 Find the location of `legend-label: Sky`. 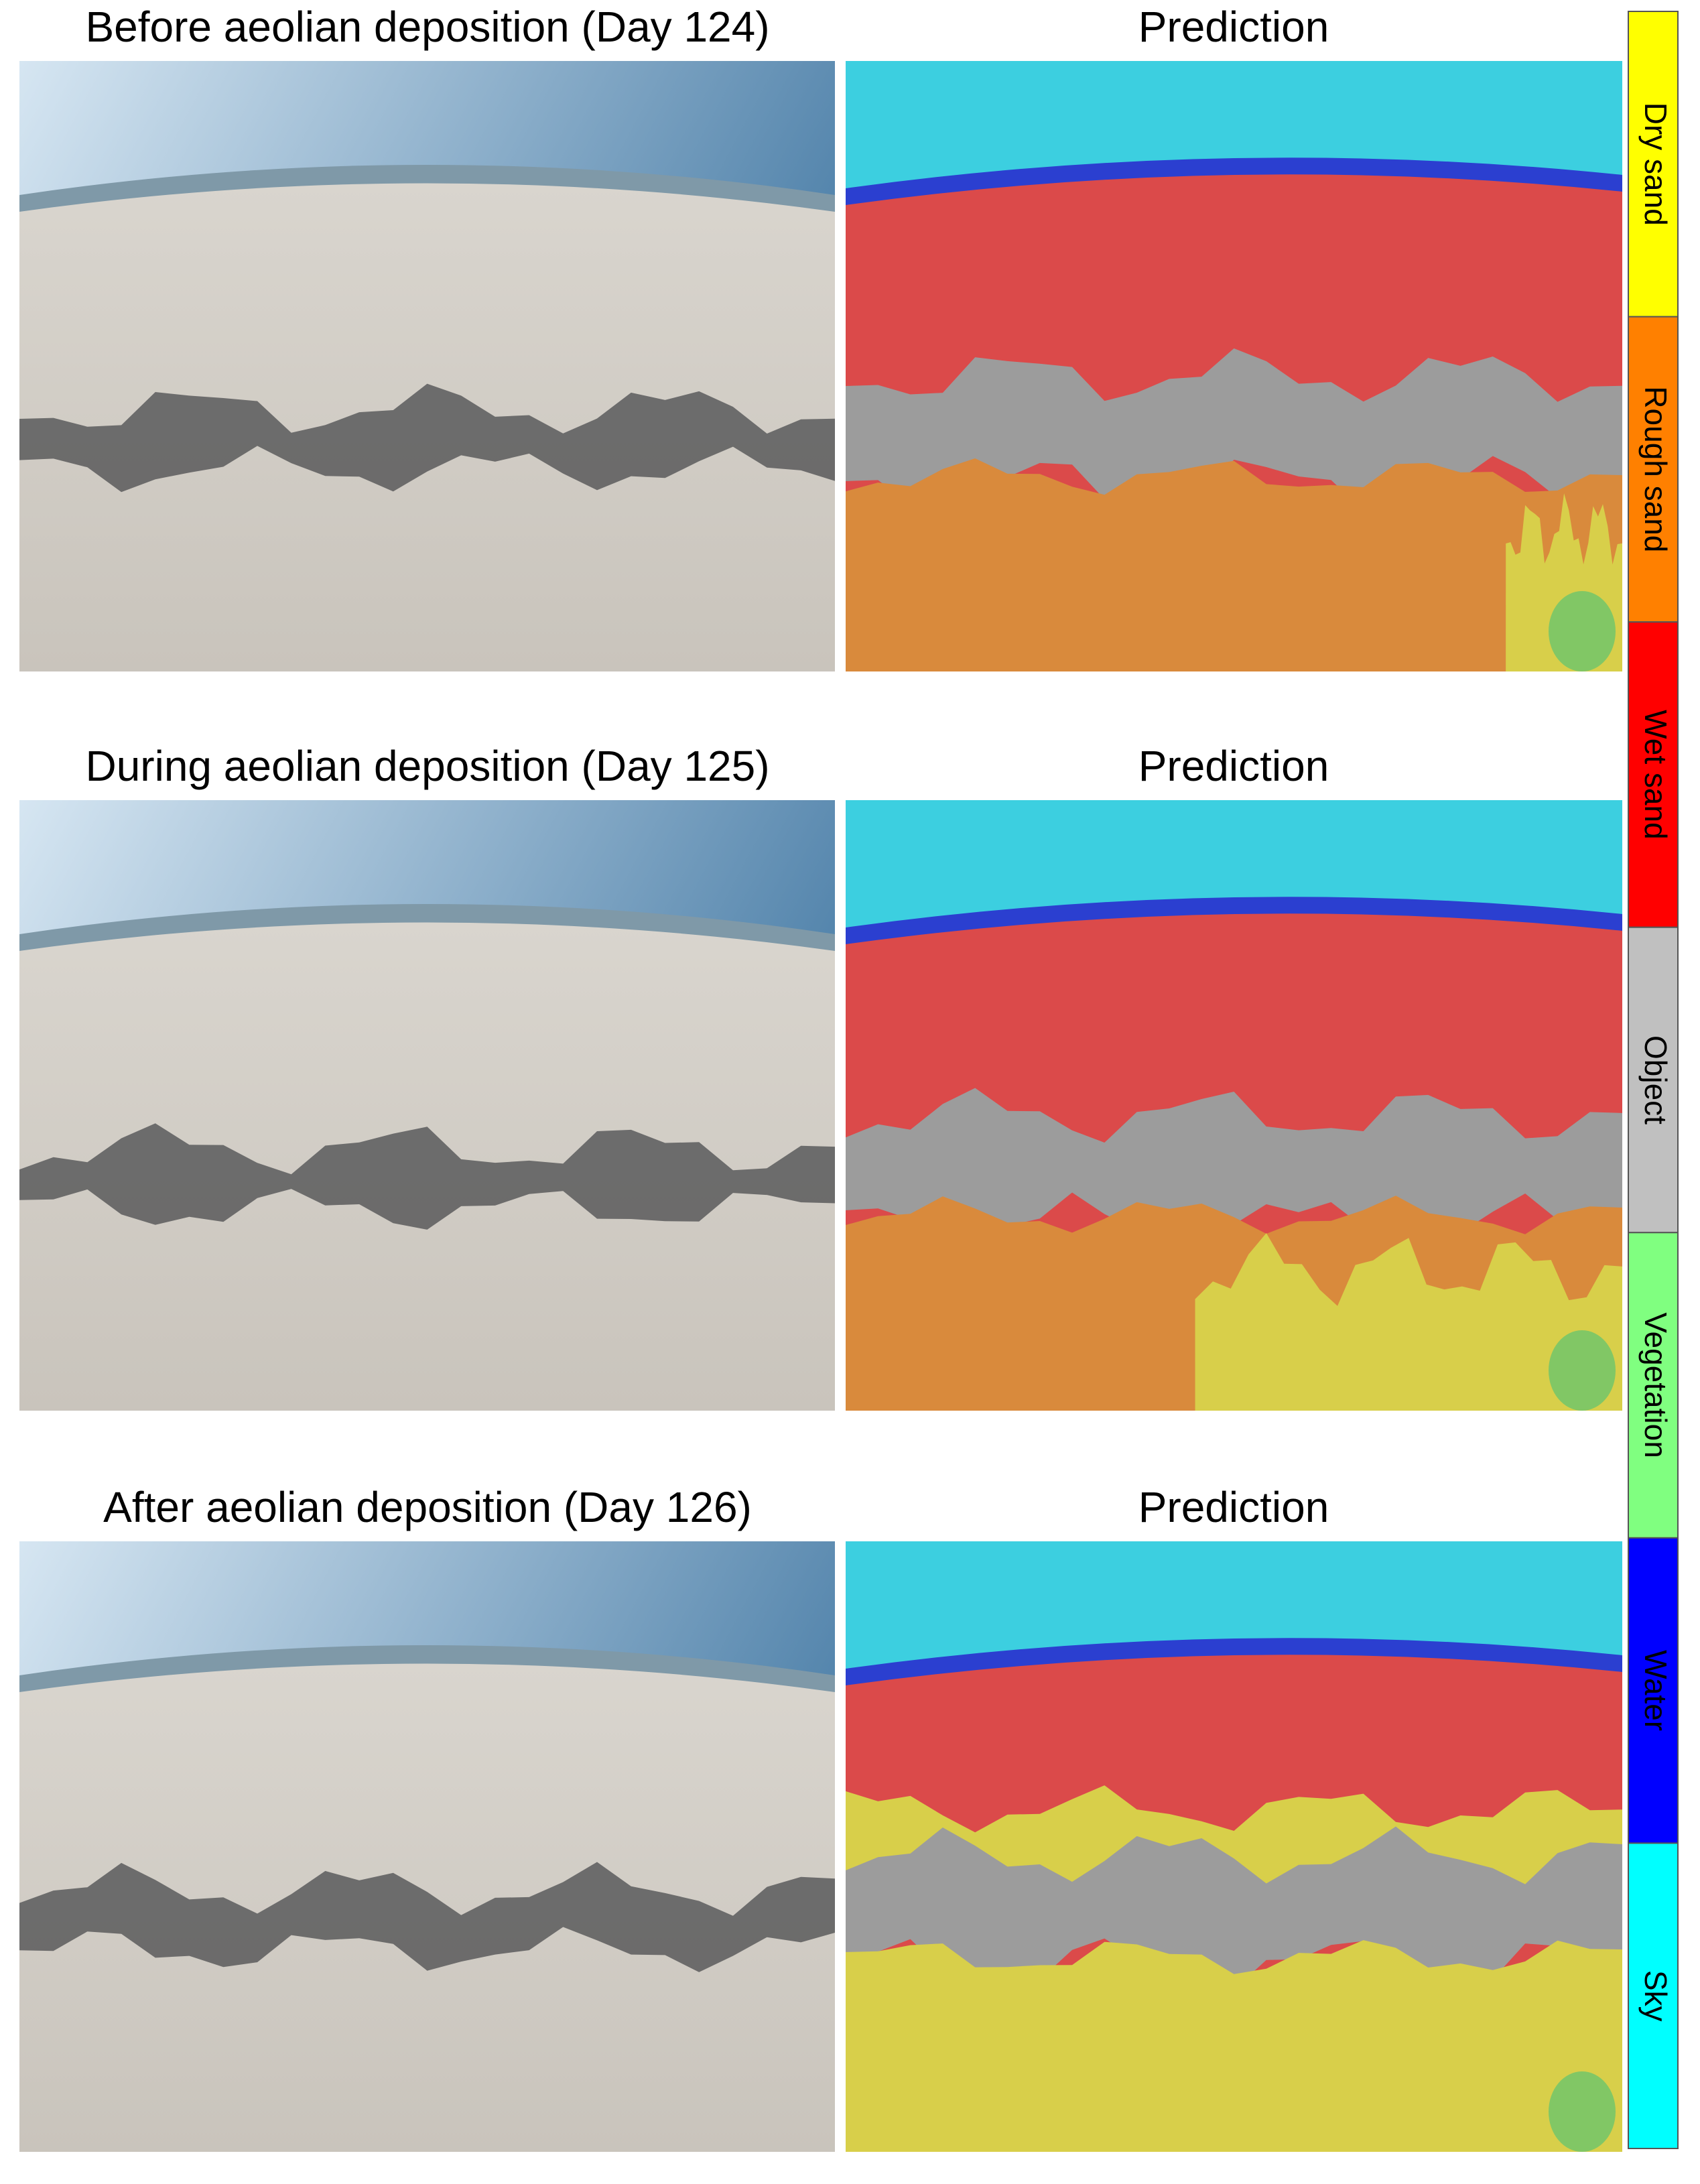

legend-label: Sky is located at coordinates (1655, 1996).